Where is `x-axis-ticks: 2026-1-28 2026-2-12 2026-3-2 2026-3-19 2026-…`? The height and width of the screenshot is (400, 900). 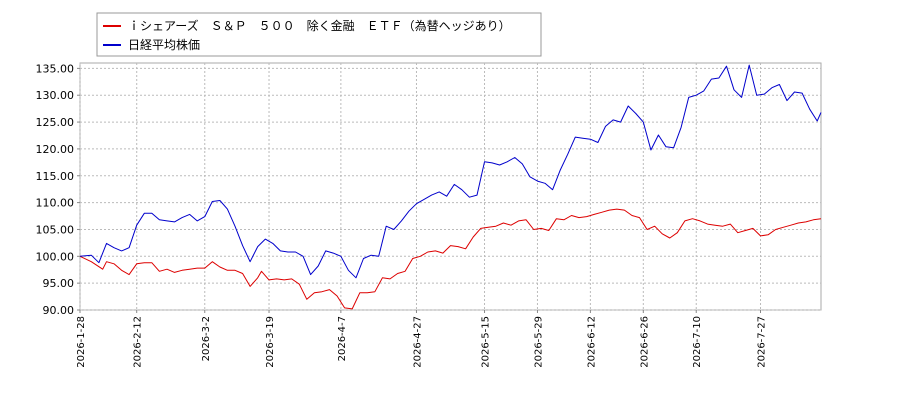
x-axis-ticks: 2026-1-28 2026-2-12 2026-3-2 2026-3-19 2026-… is located at coordinates (422, 339).